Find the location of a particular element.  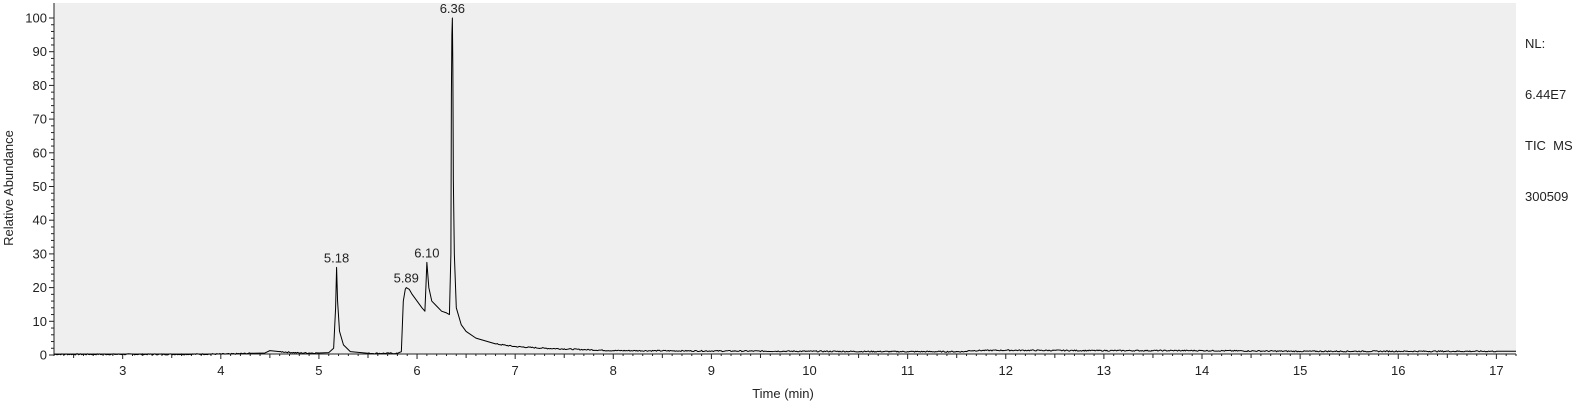

y-tick-label: 10 is located at coordinates (40, 321).